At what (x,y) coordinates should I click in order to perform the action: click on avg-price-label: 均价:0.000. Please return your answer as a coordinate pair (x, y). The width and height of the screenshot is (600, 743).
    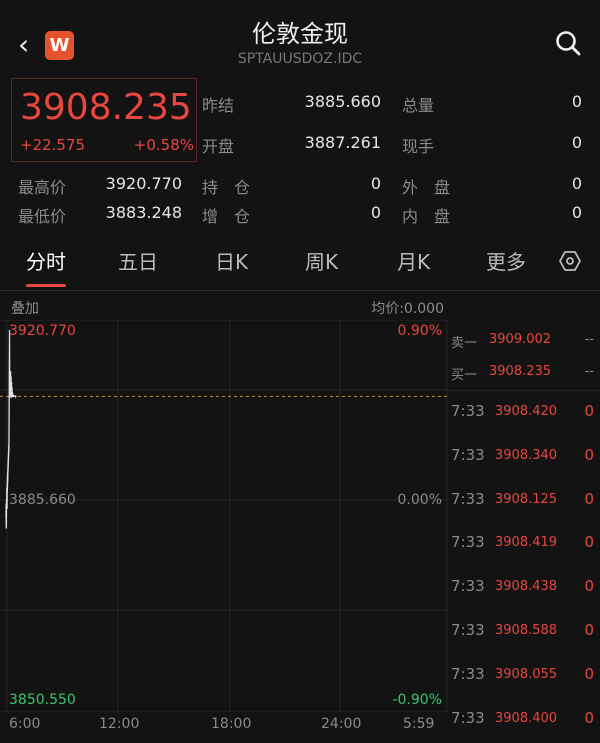
    Looking at the image, I should click on (407, 309).